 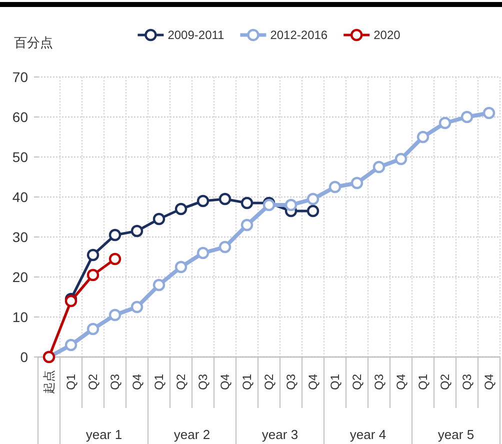 What do you see at coordinates (49, 382) in the screenshot?
I see `x-tick-label: 起点` at bounding box center [49, 382].